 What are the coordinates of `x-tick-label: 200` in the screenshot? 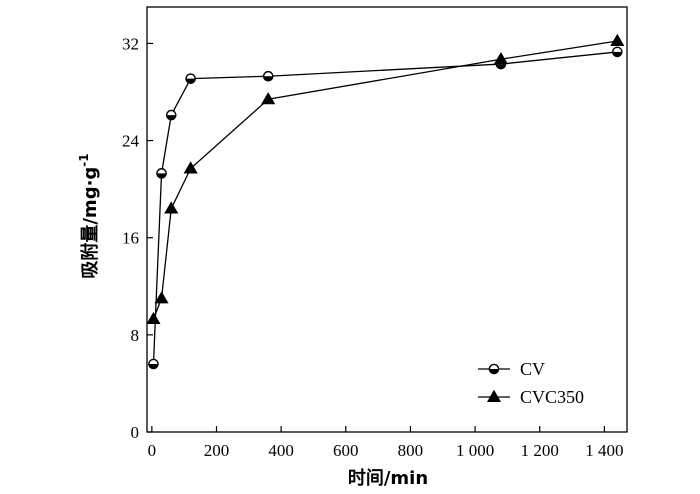 It's located at (217, 450).